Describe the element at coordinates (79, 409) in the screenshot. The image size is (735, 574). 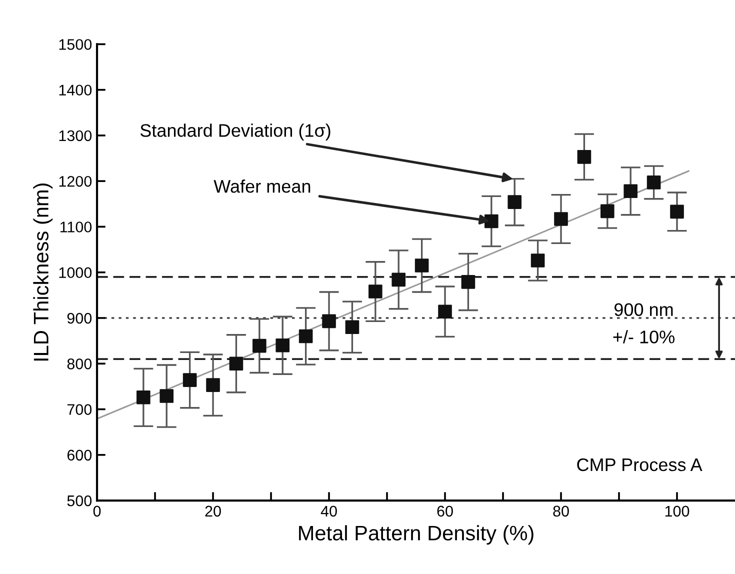
I see `y-tick-label: 700` at that location.